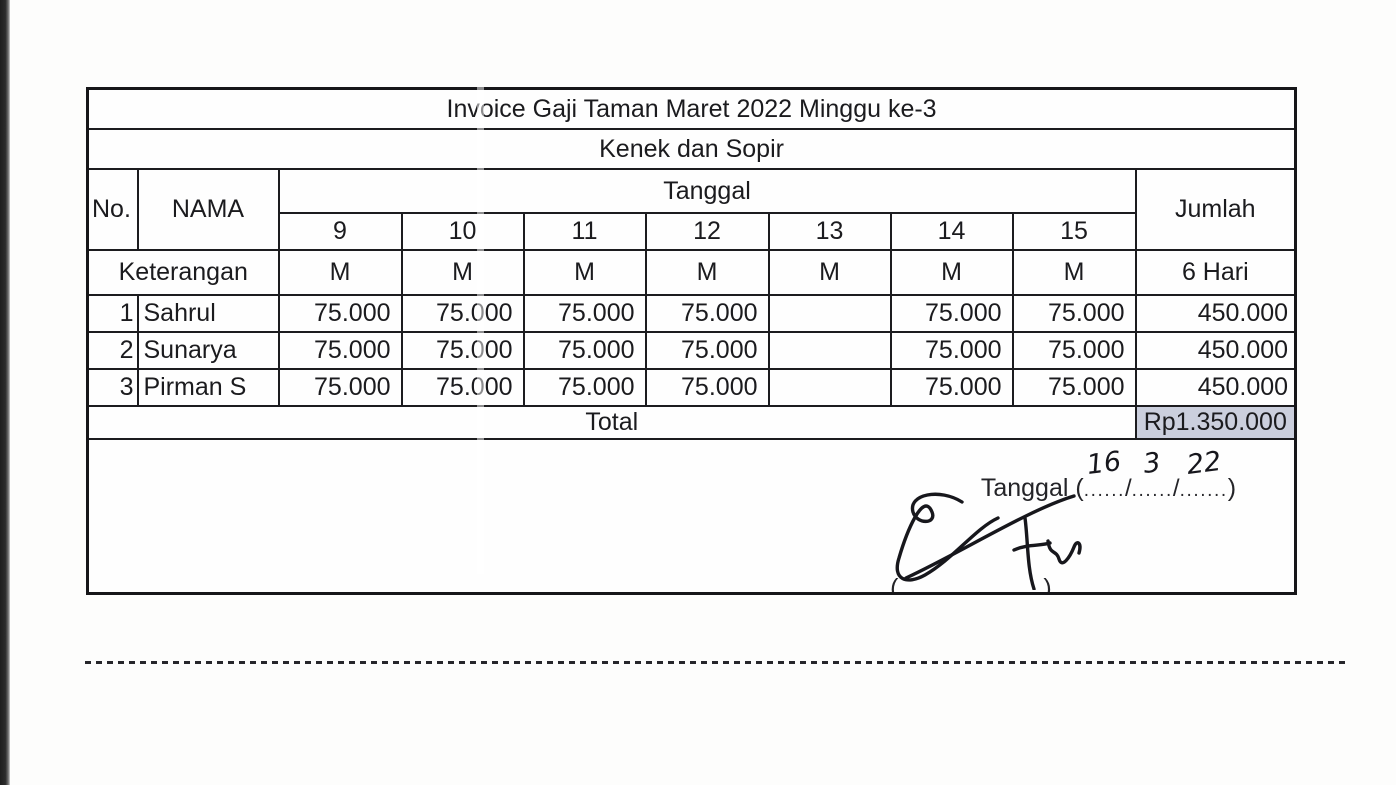 The width and height of the screenshot is (1396, 785). What do you see at coordinates (112, 209) in the screenshot?
I see `header-no: No.` at bounding box center [112, 209].